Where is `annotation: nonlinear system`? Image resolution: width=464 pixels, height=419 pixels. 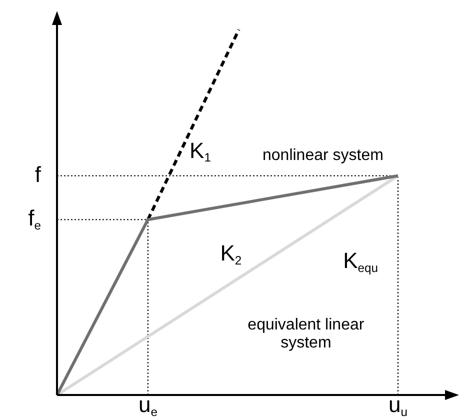
annotation: nonlinear system is located at coordinates (323, 155).